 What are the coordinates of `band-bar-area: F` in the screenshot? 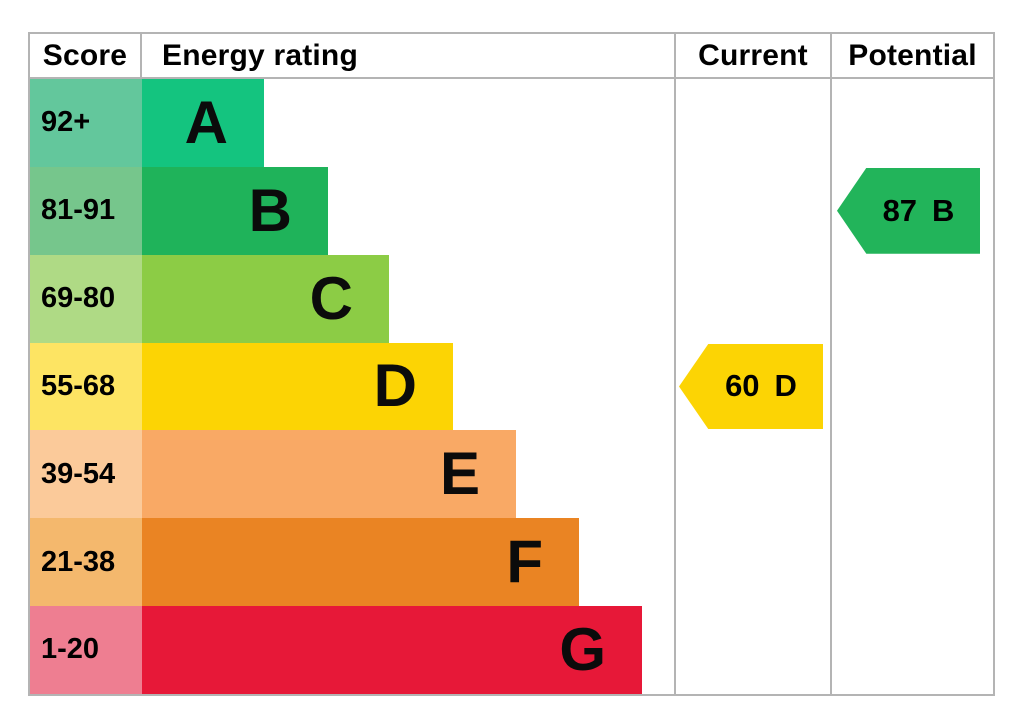 It's located at (408, 562).